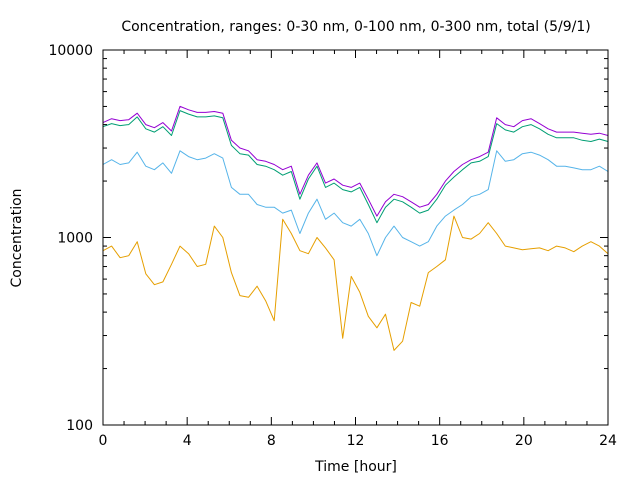  Describe the element at coordinates (75, 239) in the screenshot. I see `y-tick-label: 1000` at that location.